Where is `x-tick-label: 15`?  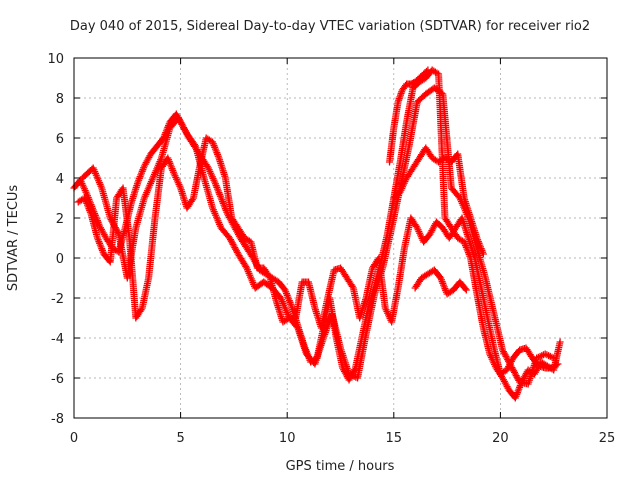 x-tick-label: 15 is located at coordinates (394, 438).